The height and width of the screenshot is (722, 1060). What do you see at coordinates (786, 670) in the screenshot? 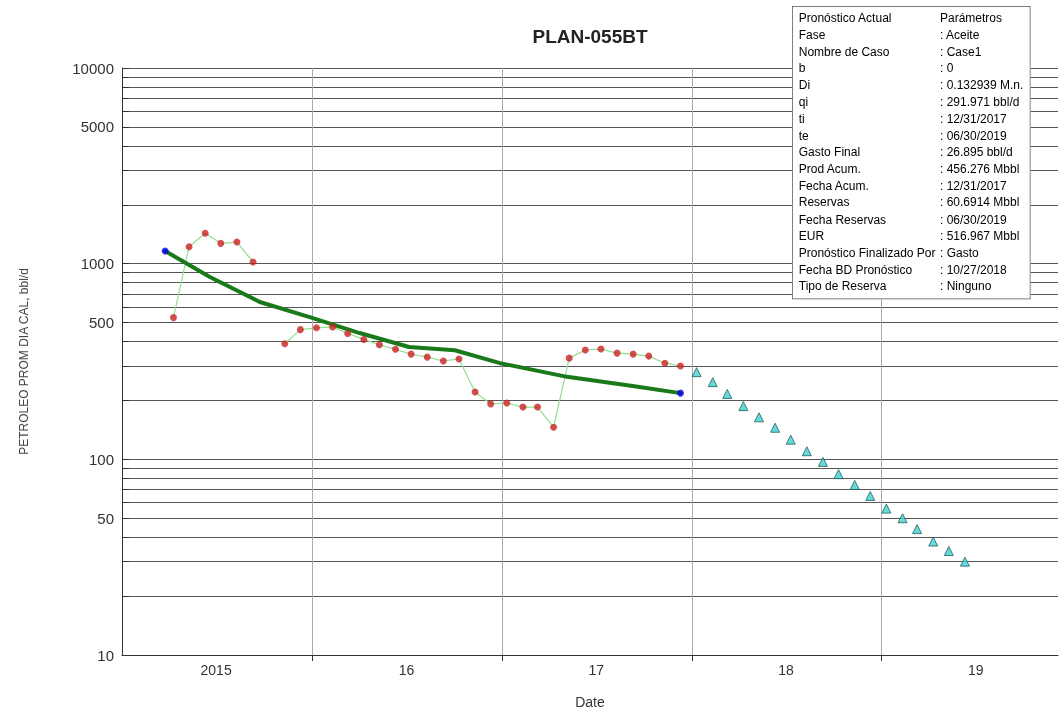
I see `x-tick-label: 18` at bounding box center [786, 670].